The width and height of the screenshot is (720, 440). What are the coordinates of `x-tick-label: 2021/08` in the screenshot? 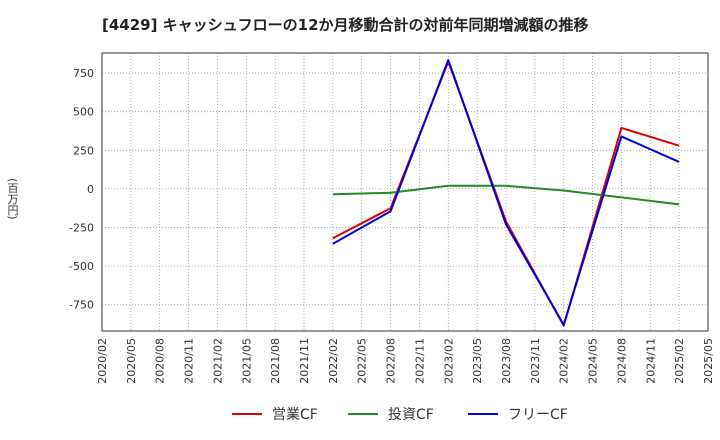 It's located at (275, 361).